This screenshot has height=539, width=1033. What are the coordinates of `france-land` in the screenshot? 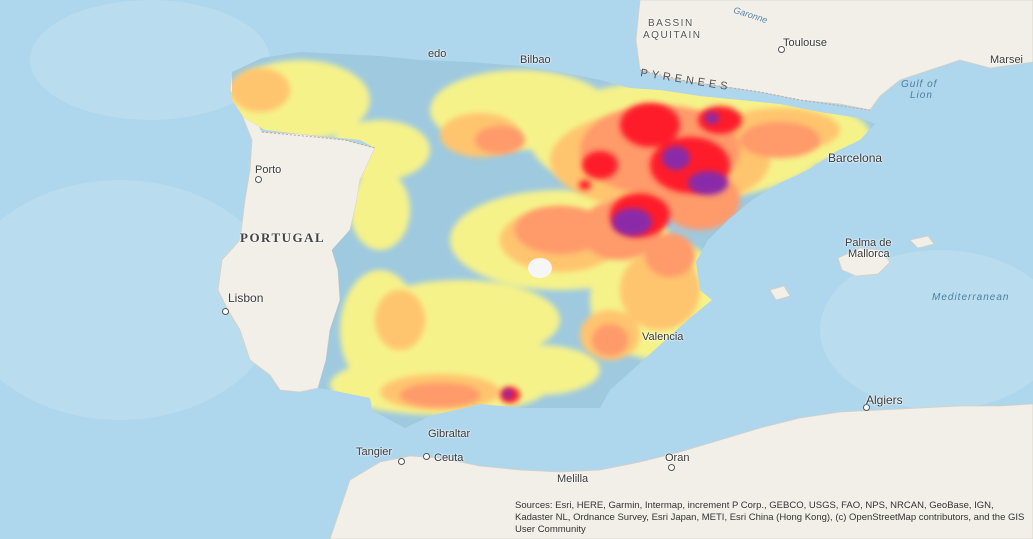 It's located at (834, 55).